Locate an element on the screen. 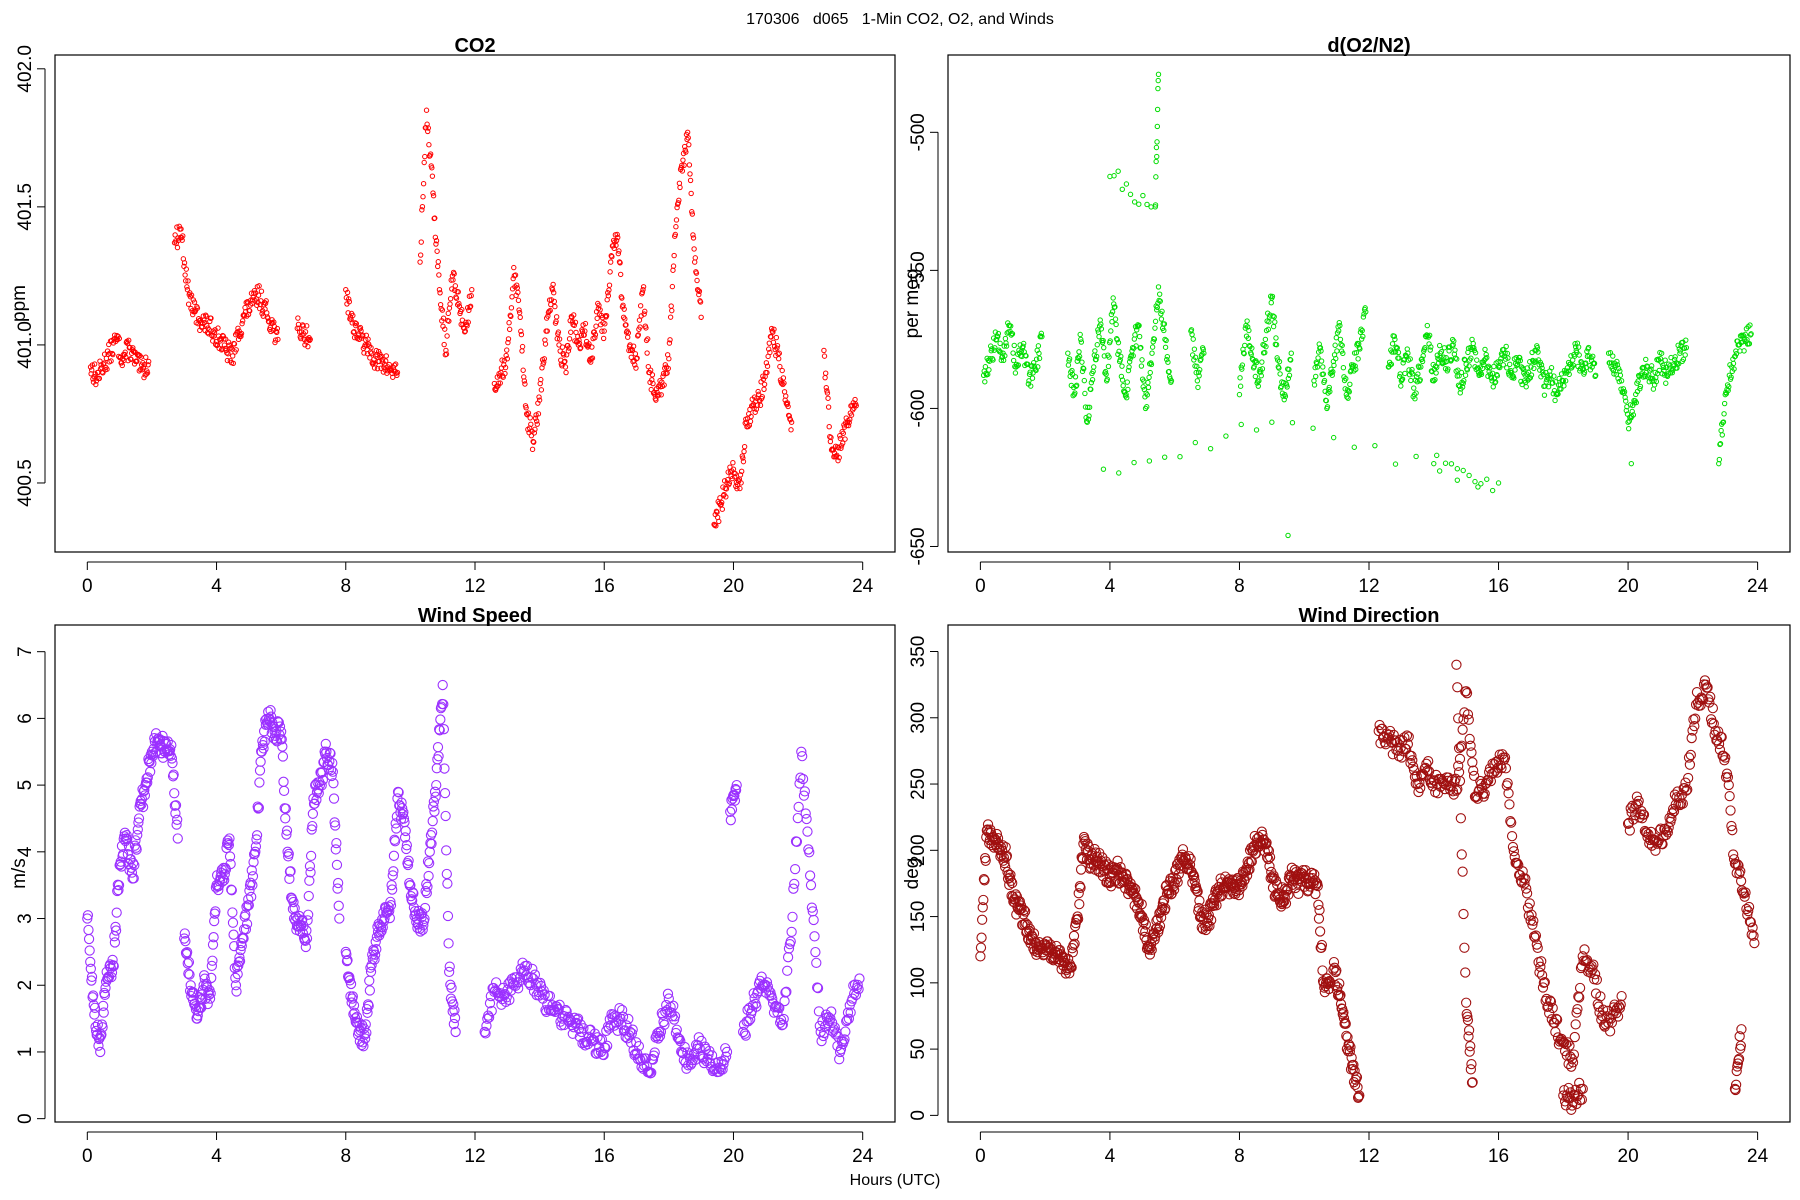 The width and height of the screenshot is (1800, 1200). o2-y-tick-label: -550 is located at coordinates (918, 270).